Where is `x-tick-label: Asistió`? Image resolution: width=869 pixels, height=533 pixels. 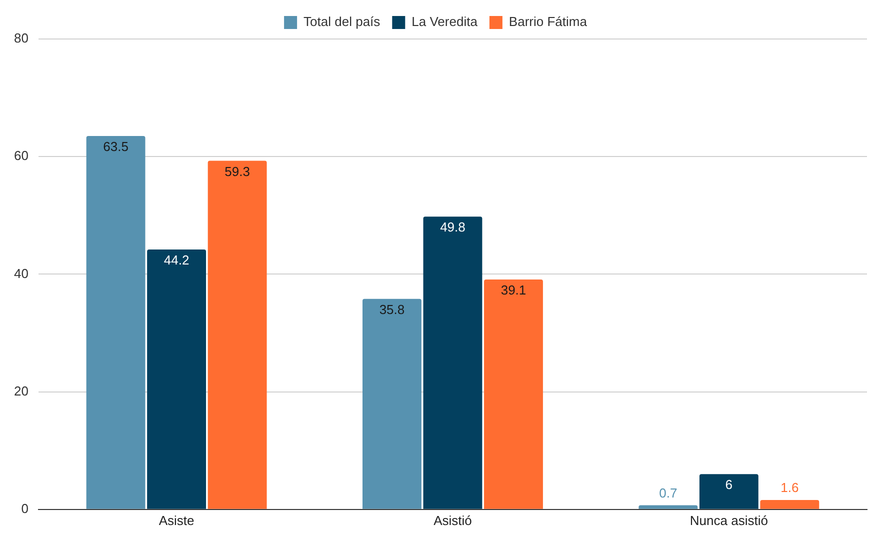 x-tick-label: Asistió is located at coordinates (453, 520).